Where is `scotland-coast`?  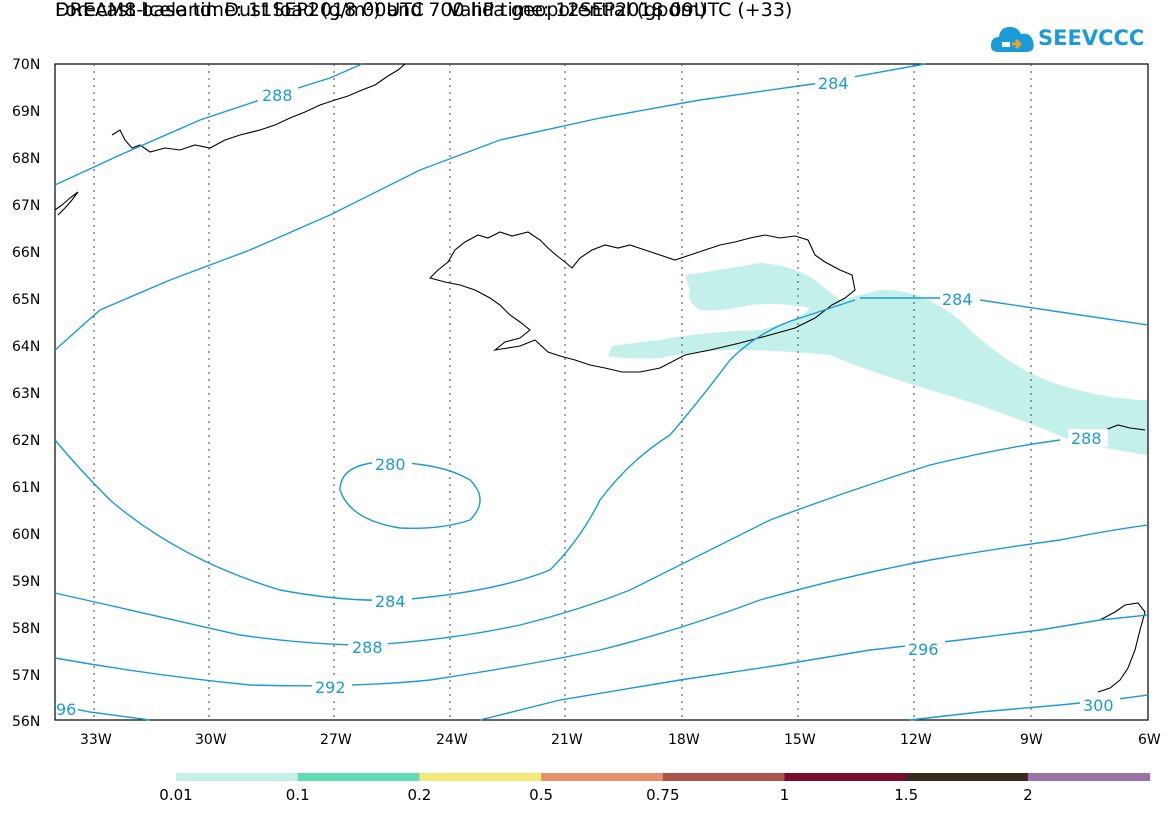
scotland-coast is located at coordinates (1121, 647).